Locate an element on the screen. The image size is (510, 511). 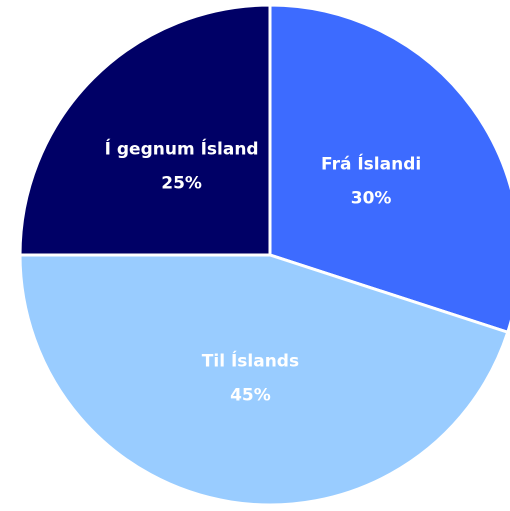
slice-value-label: 45% is located at coordinates (250, 395).